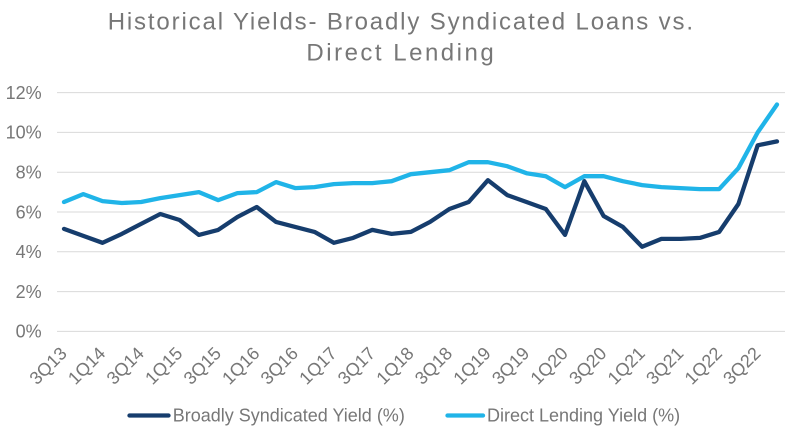 Image resolution: width=800 pixels, height=435 pixels. I want to click on svg-text: 2%, so click(29, 292).